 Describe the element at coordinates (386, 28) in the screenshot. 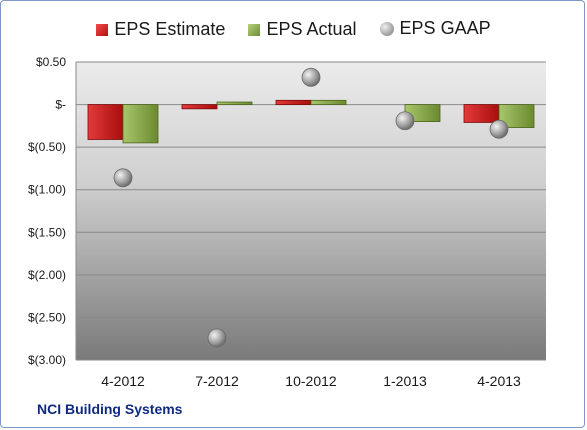

I see `legend-swatch-gaap` at that location.